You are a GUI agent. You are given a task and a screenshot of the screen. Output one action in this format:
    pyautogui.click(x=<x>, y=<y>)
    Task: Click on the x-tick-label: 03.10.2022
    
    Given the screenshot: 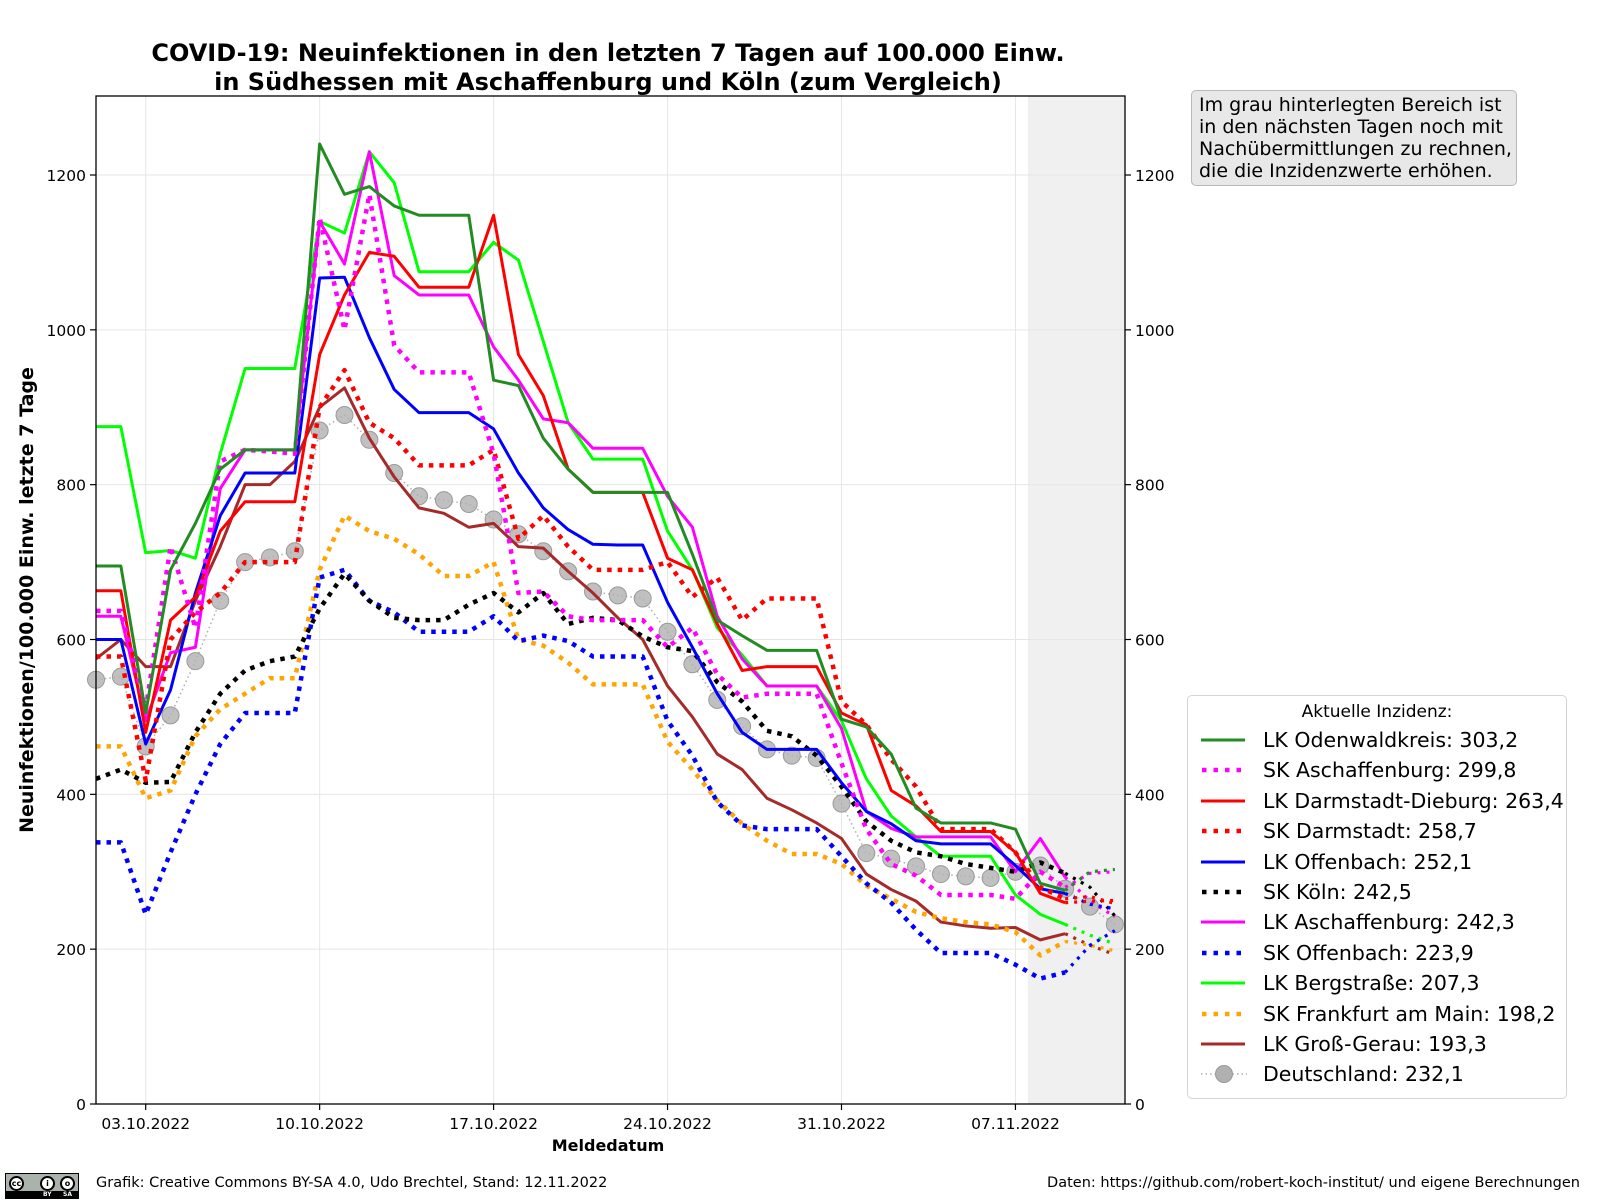 What is the action you would take?
    pyautogui.click(x=145, y=1124)
    